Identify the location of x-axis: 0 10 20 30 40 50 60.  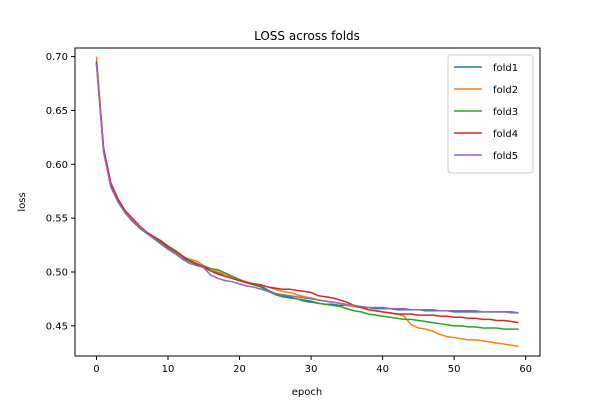
(312, 365).